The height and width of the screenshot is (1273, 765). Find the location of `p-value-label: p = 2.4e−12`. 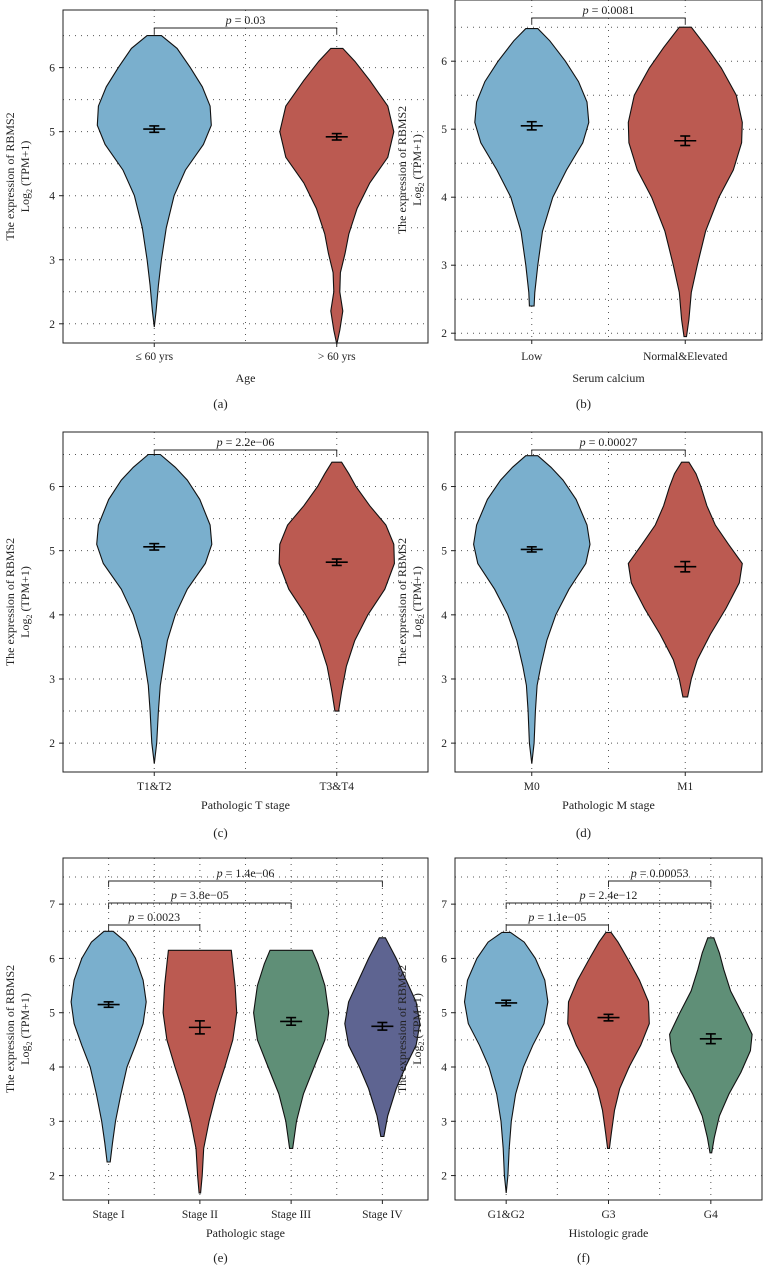

p-value-label: p = 2.4e−12 is located at coordinates (608, 895).